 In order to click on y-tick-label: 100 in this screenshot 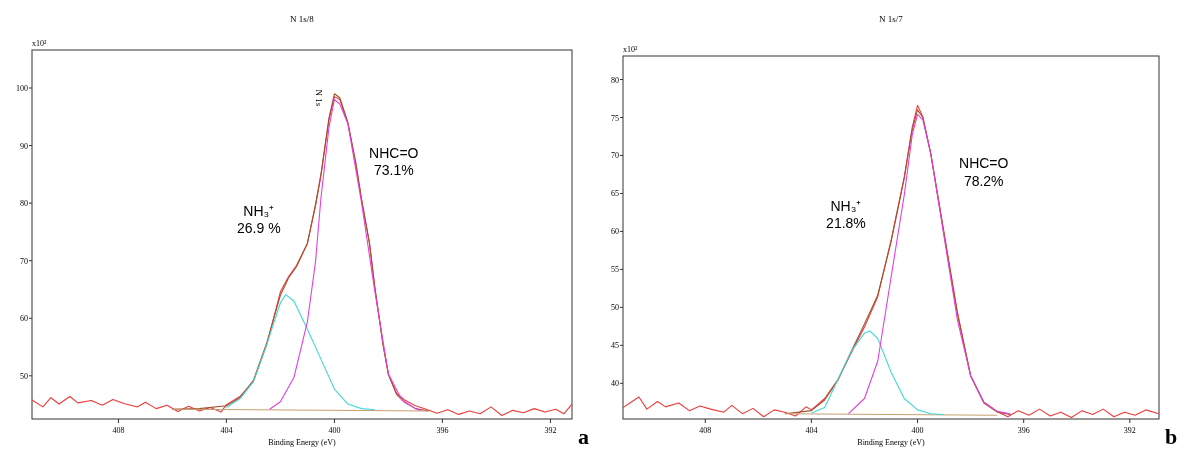, I will do `click(22, 88)`.